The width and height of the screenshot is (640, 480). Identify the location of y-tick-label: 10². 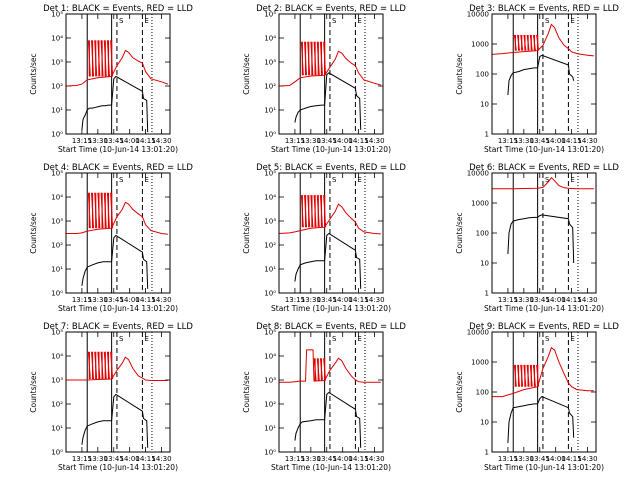
(270, 405).